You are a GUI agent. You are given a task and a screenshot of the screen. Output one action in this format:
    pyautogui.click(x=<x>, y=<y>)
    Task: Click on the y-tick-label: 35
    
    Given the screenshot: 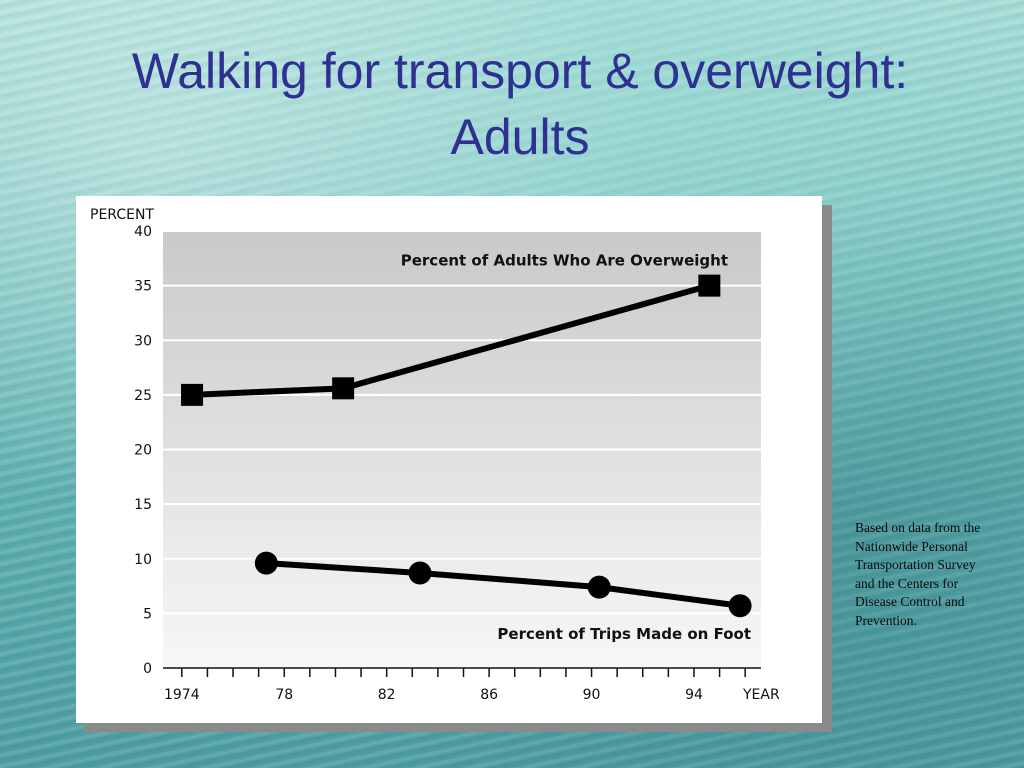 What is the action you would take?
    pyautogui.click(x=143, y=287)
    